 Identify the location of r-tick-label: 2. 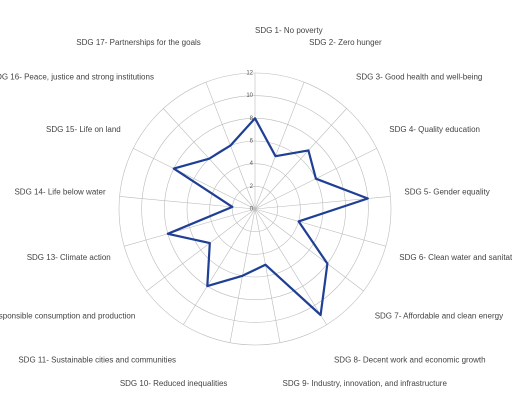
(252, 187).